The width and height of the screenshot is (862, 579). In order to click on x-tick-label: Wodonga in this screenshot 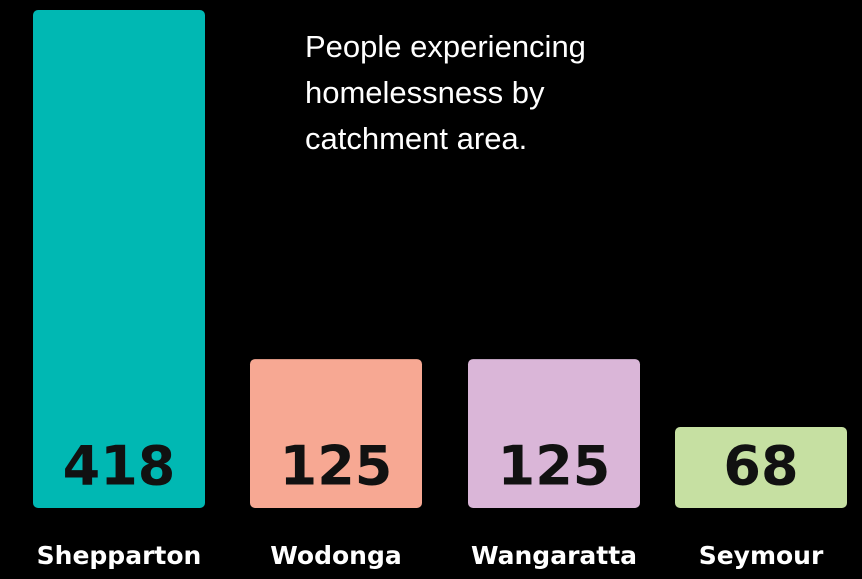, I will do `click(336, 555)`.